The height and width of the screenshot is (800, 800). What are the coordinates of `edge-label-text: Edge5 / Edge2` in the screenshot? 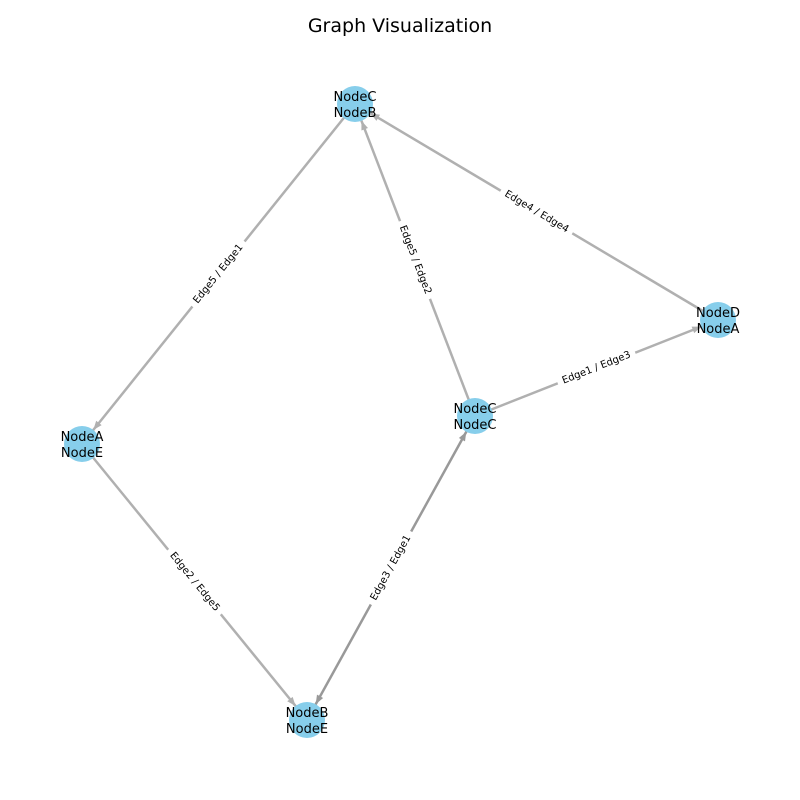 It's located at (415, 260).